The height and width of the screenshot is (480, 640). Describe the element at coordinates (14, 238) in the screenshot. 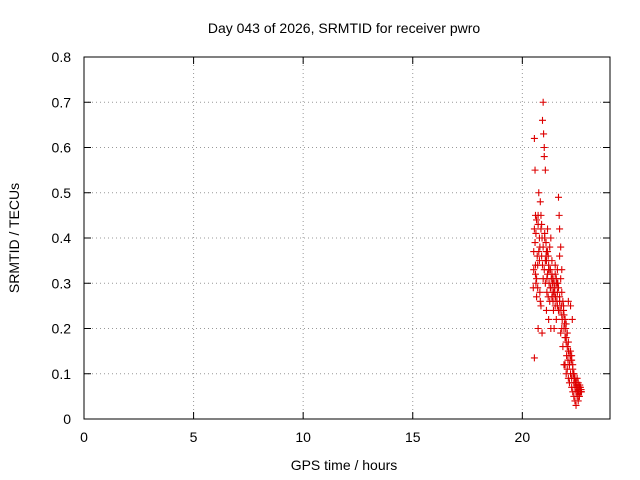

I see `y-axis-label: SRMTID / TECUs` at that location.